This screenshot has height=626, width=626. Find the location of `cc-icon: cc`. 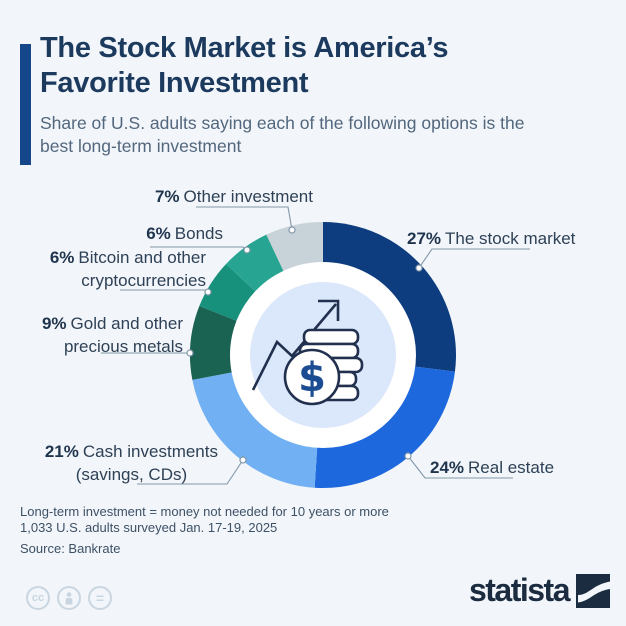

cc-icon: cc is located at coordinates (38, 598).